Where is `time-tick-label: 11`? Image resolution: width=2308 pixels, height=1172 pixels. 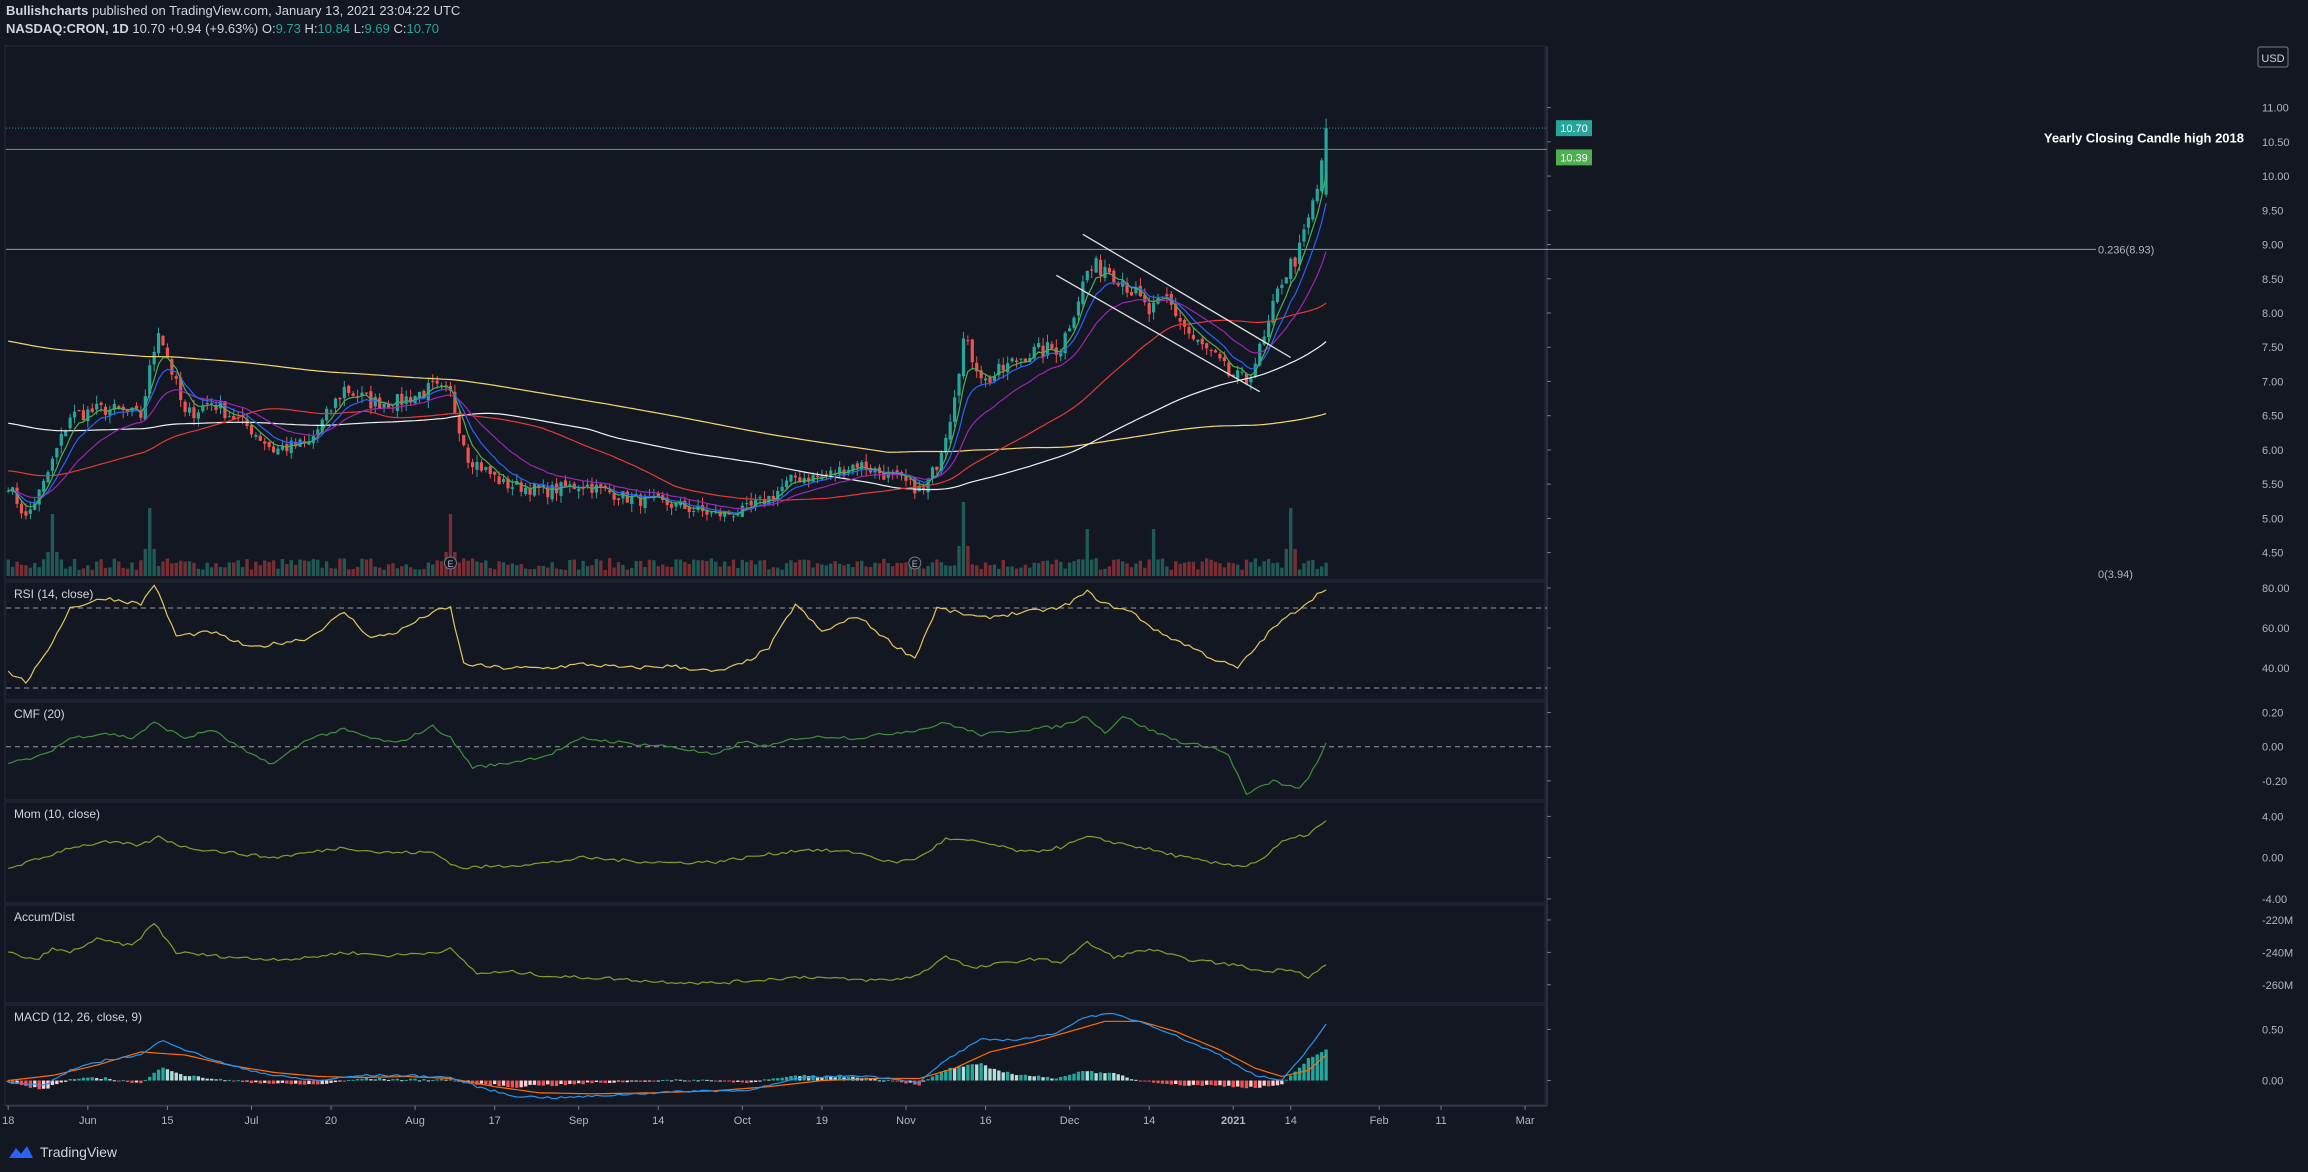
time-tick-label: 11 is located at coordinates (1440, 1121).